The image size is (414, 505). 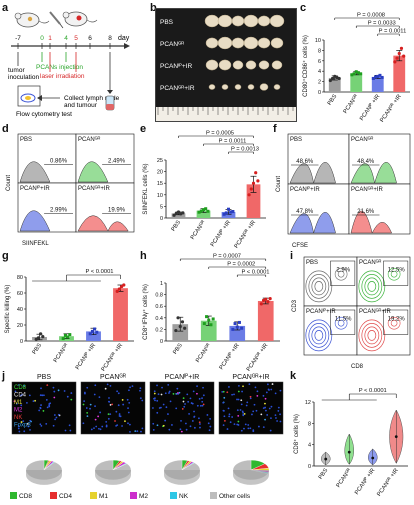 What do you see at coordinates (250, 377) in the screenshot?
I see `image-title: PCANᴳᴿ+IR` at bounding box center [250, 377].